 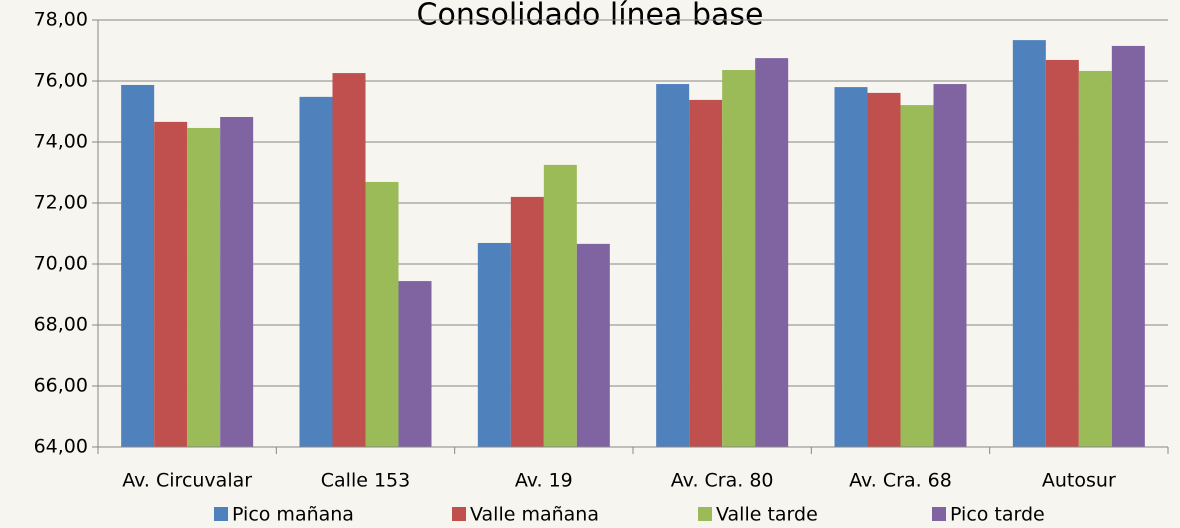 What do you see at coordinates (61, 325) in the screenshot?
I see `y-tick-label: 68,00` at bounding box center [61, 325].